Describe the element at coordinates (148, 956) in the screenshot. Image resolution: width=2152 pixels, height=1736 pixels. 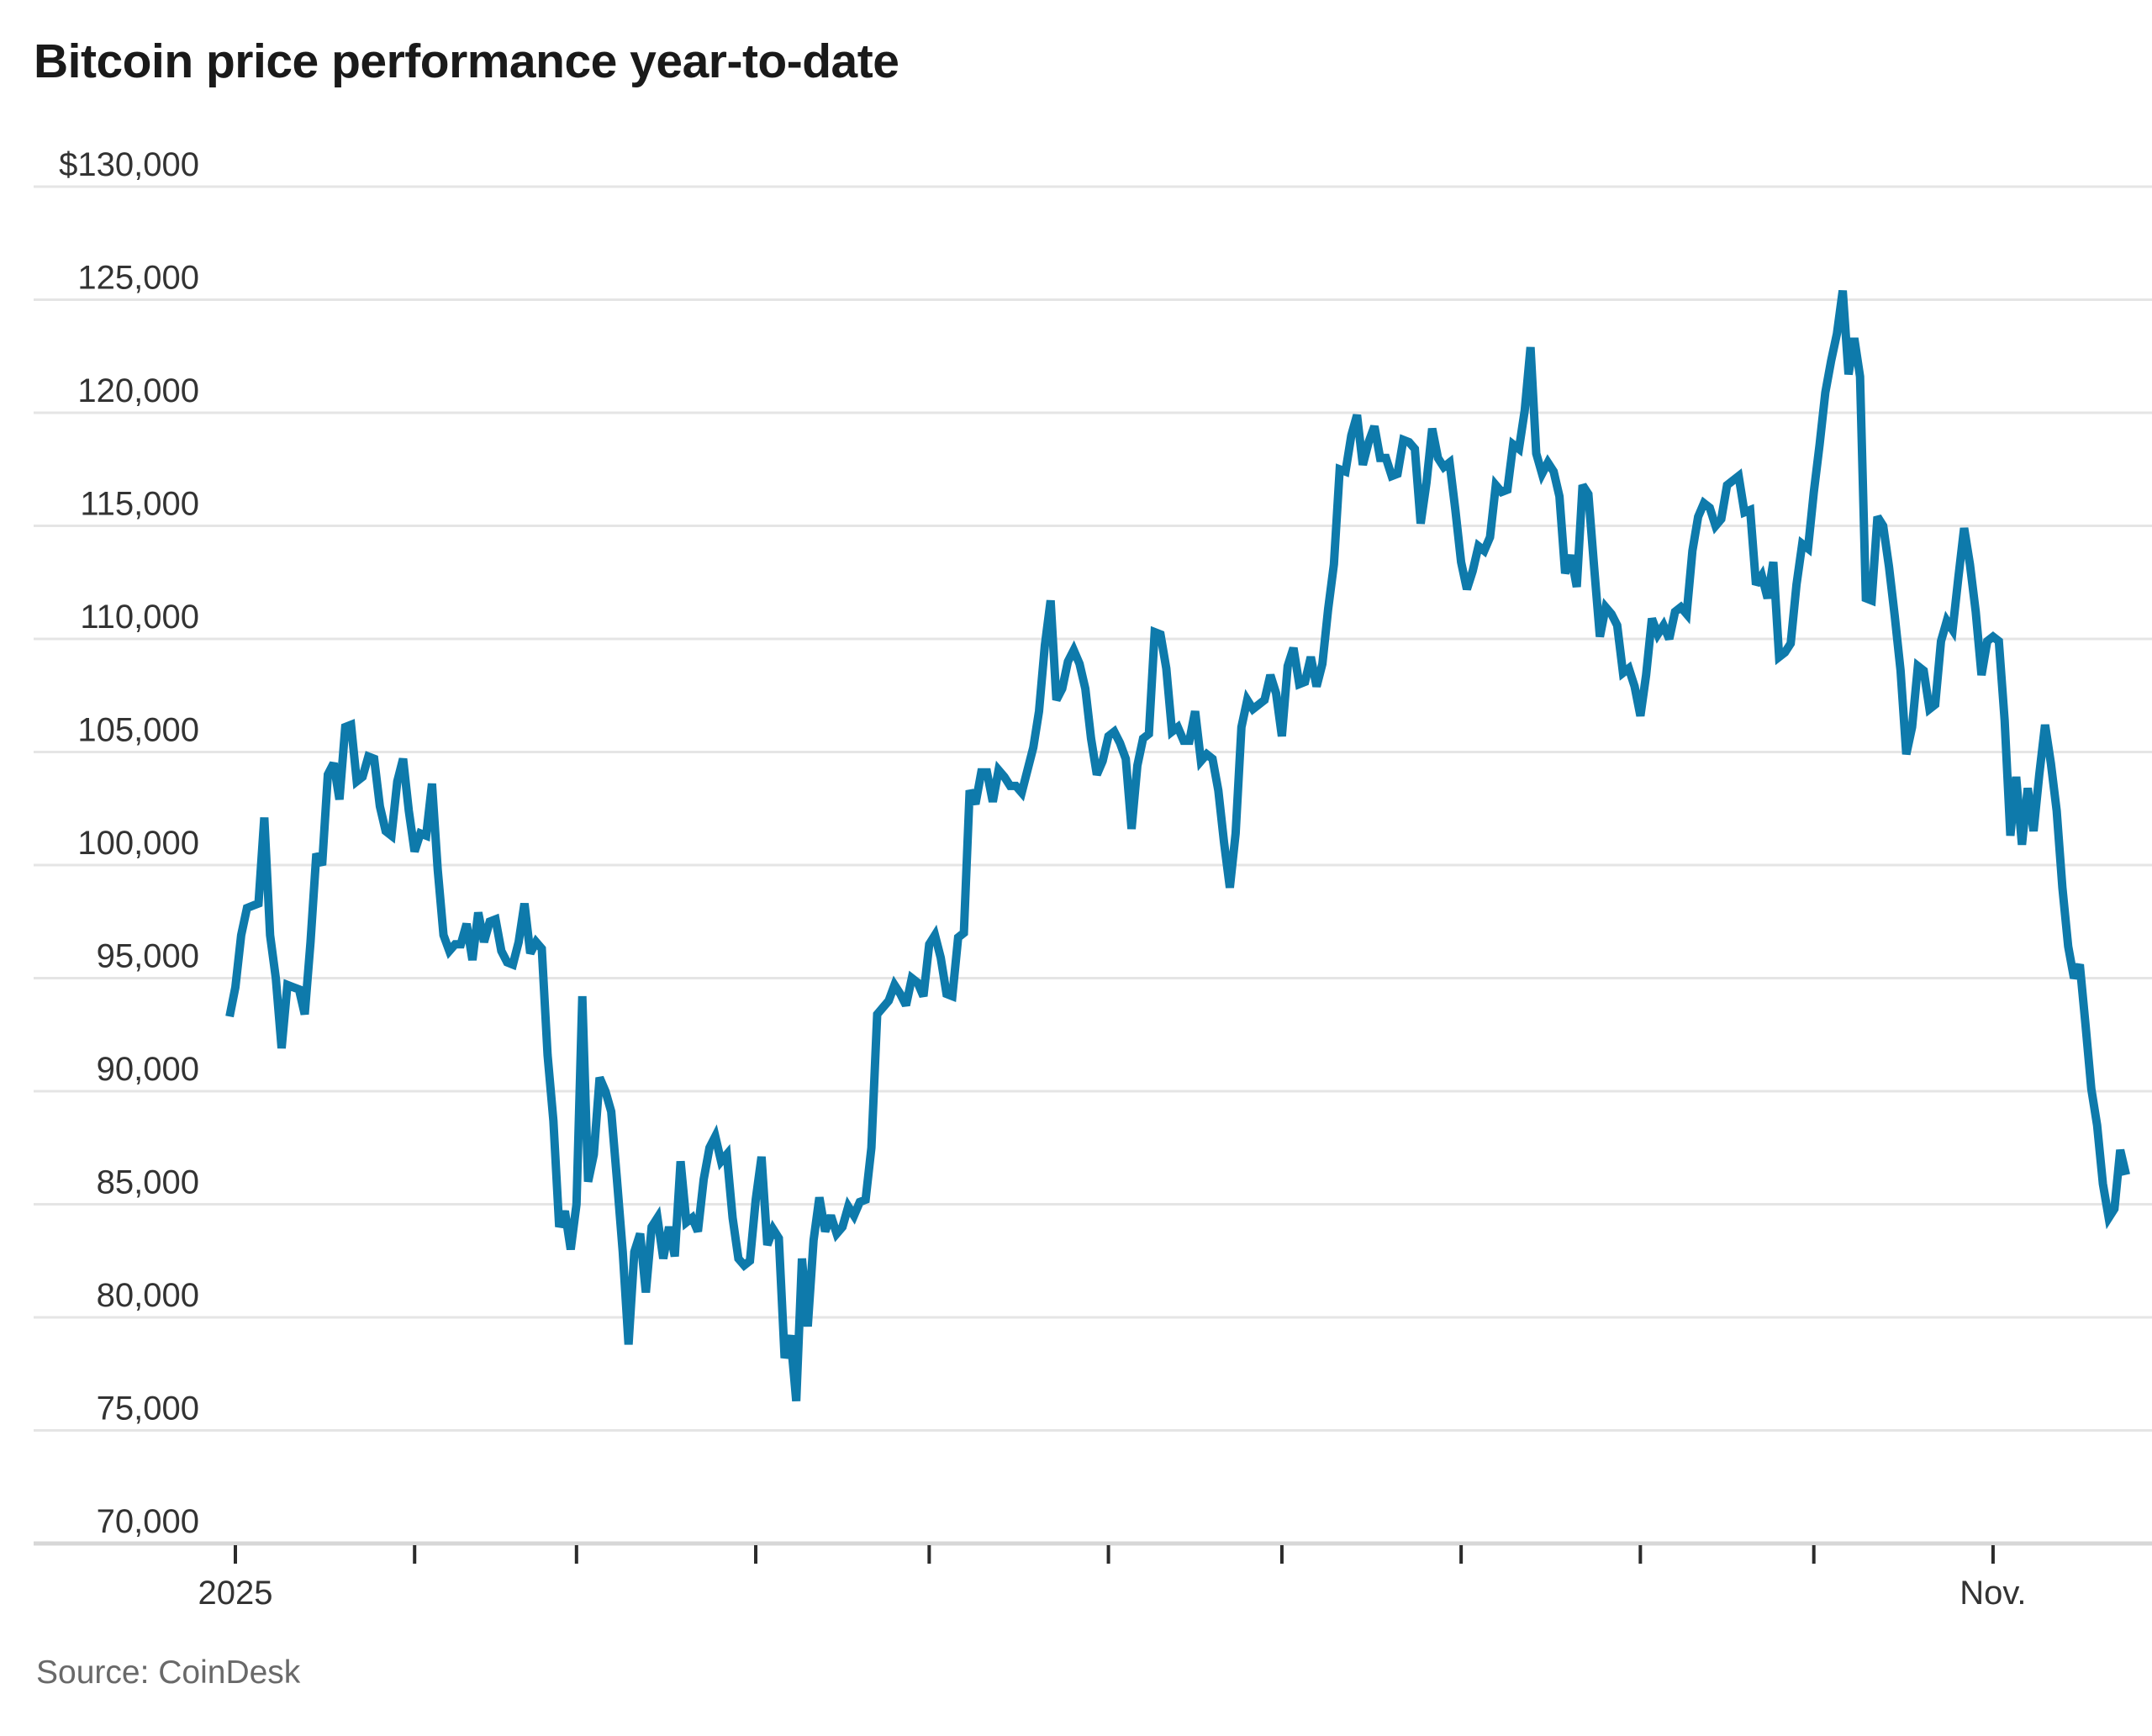
I see `y-axis-label: 95,000` at that location.